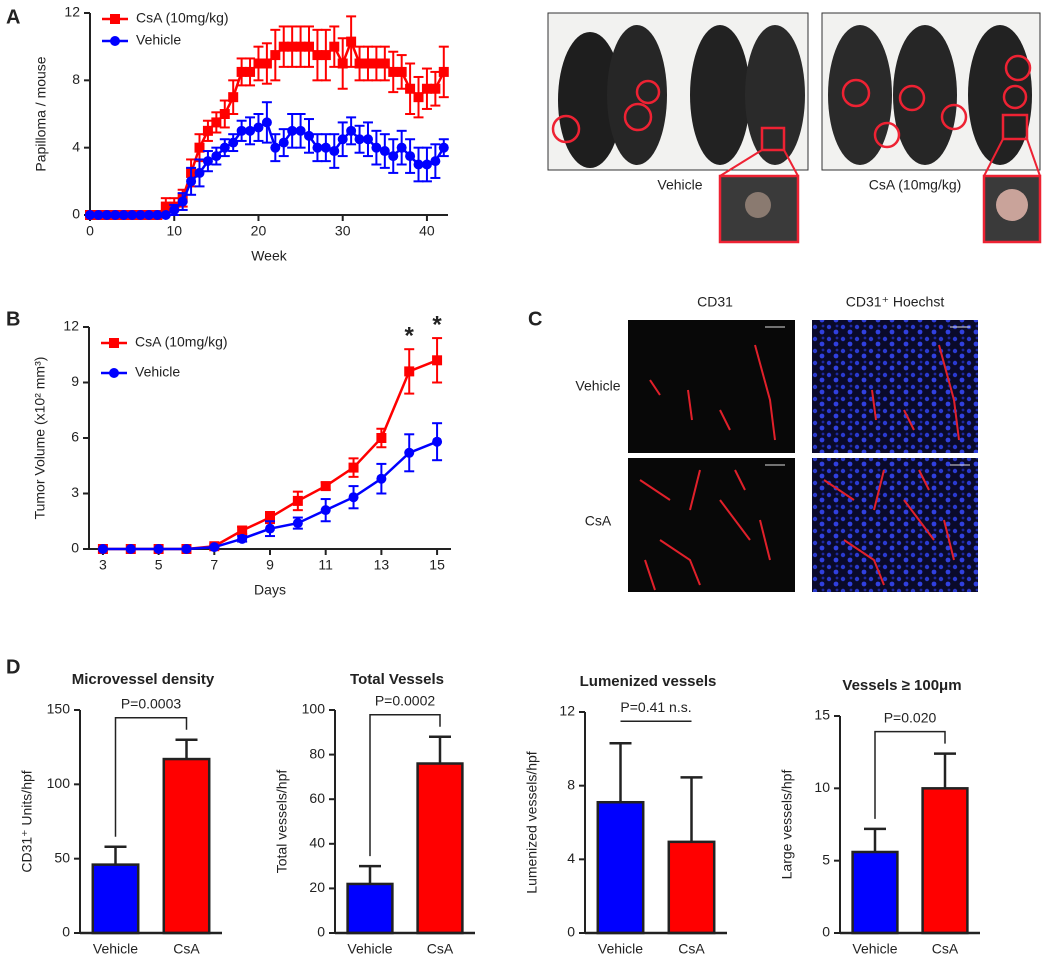 The height and width of the screenshot is (956, 1050). What do you see at coordinates (535, 319) in the screenshot?
I see `panel-label: C` at bounding box center [535, 319].